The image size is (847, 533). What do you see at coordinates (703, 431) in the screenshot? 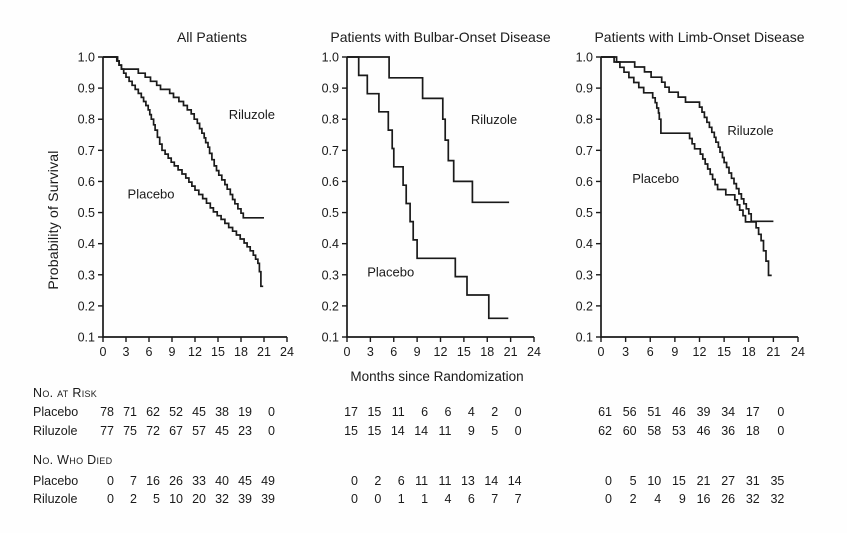
I see `at-risk-riluzole-value: 46` at bounding box center [703, 431].